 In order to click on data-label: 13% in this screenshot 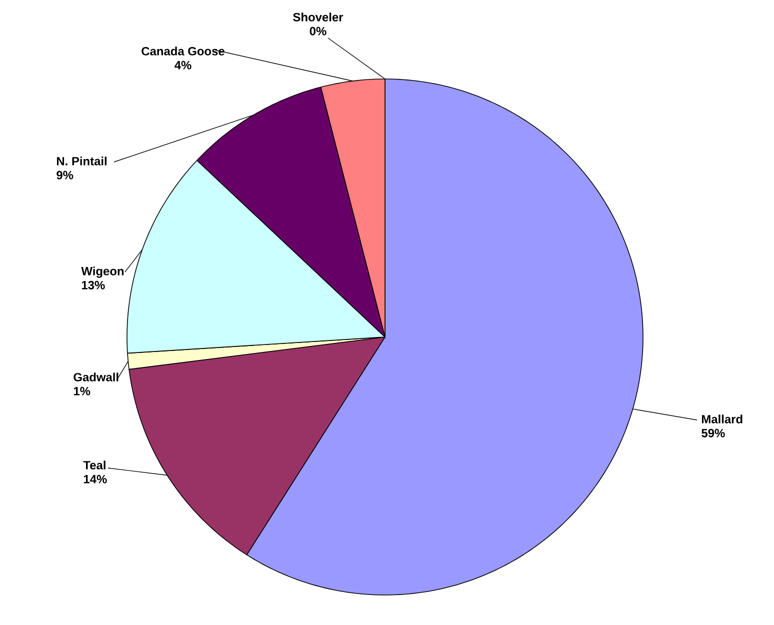, I will do `click(93, 285)`.